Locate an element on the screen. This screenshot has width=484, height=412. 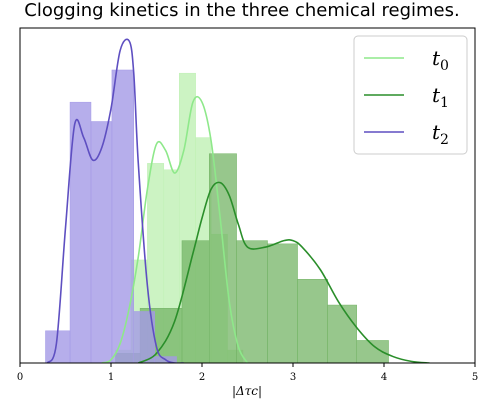
x-tick-label: 3 is located at coordinates (293, 377).